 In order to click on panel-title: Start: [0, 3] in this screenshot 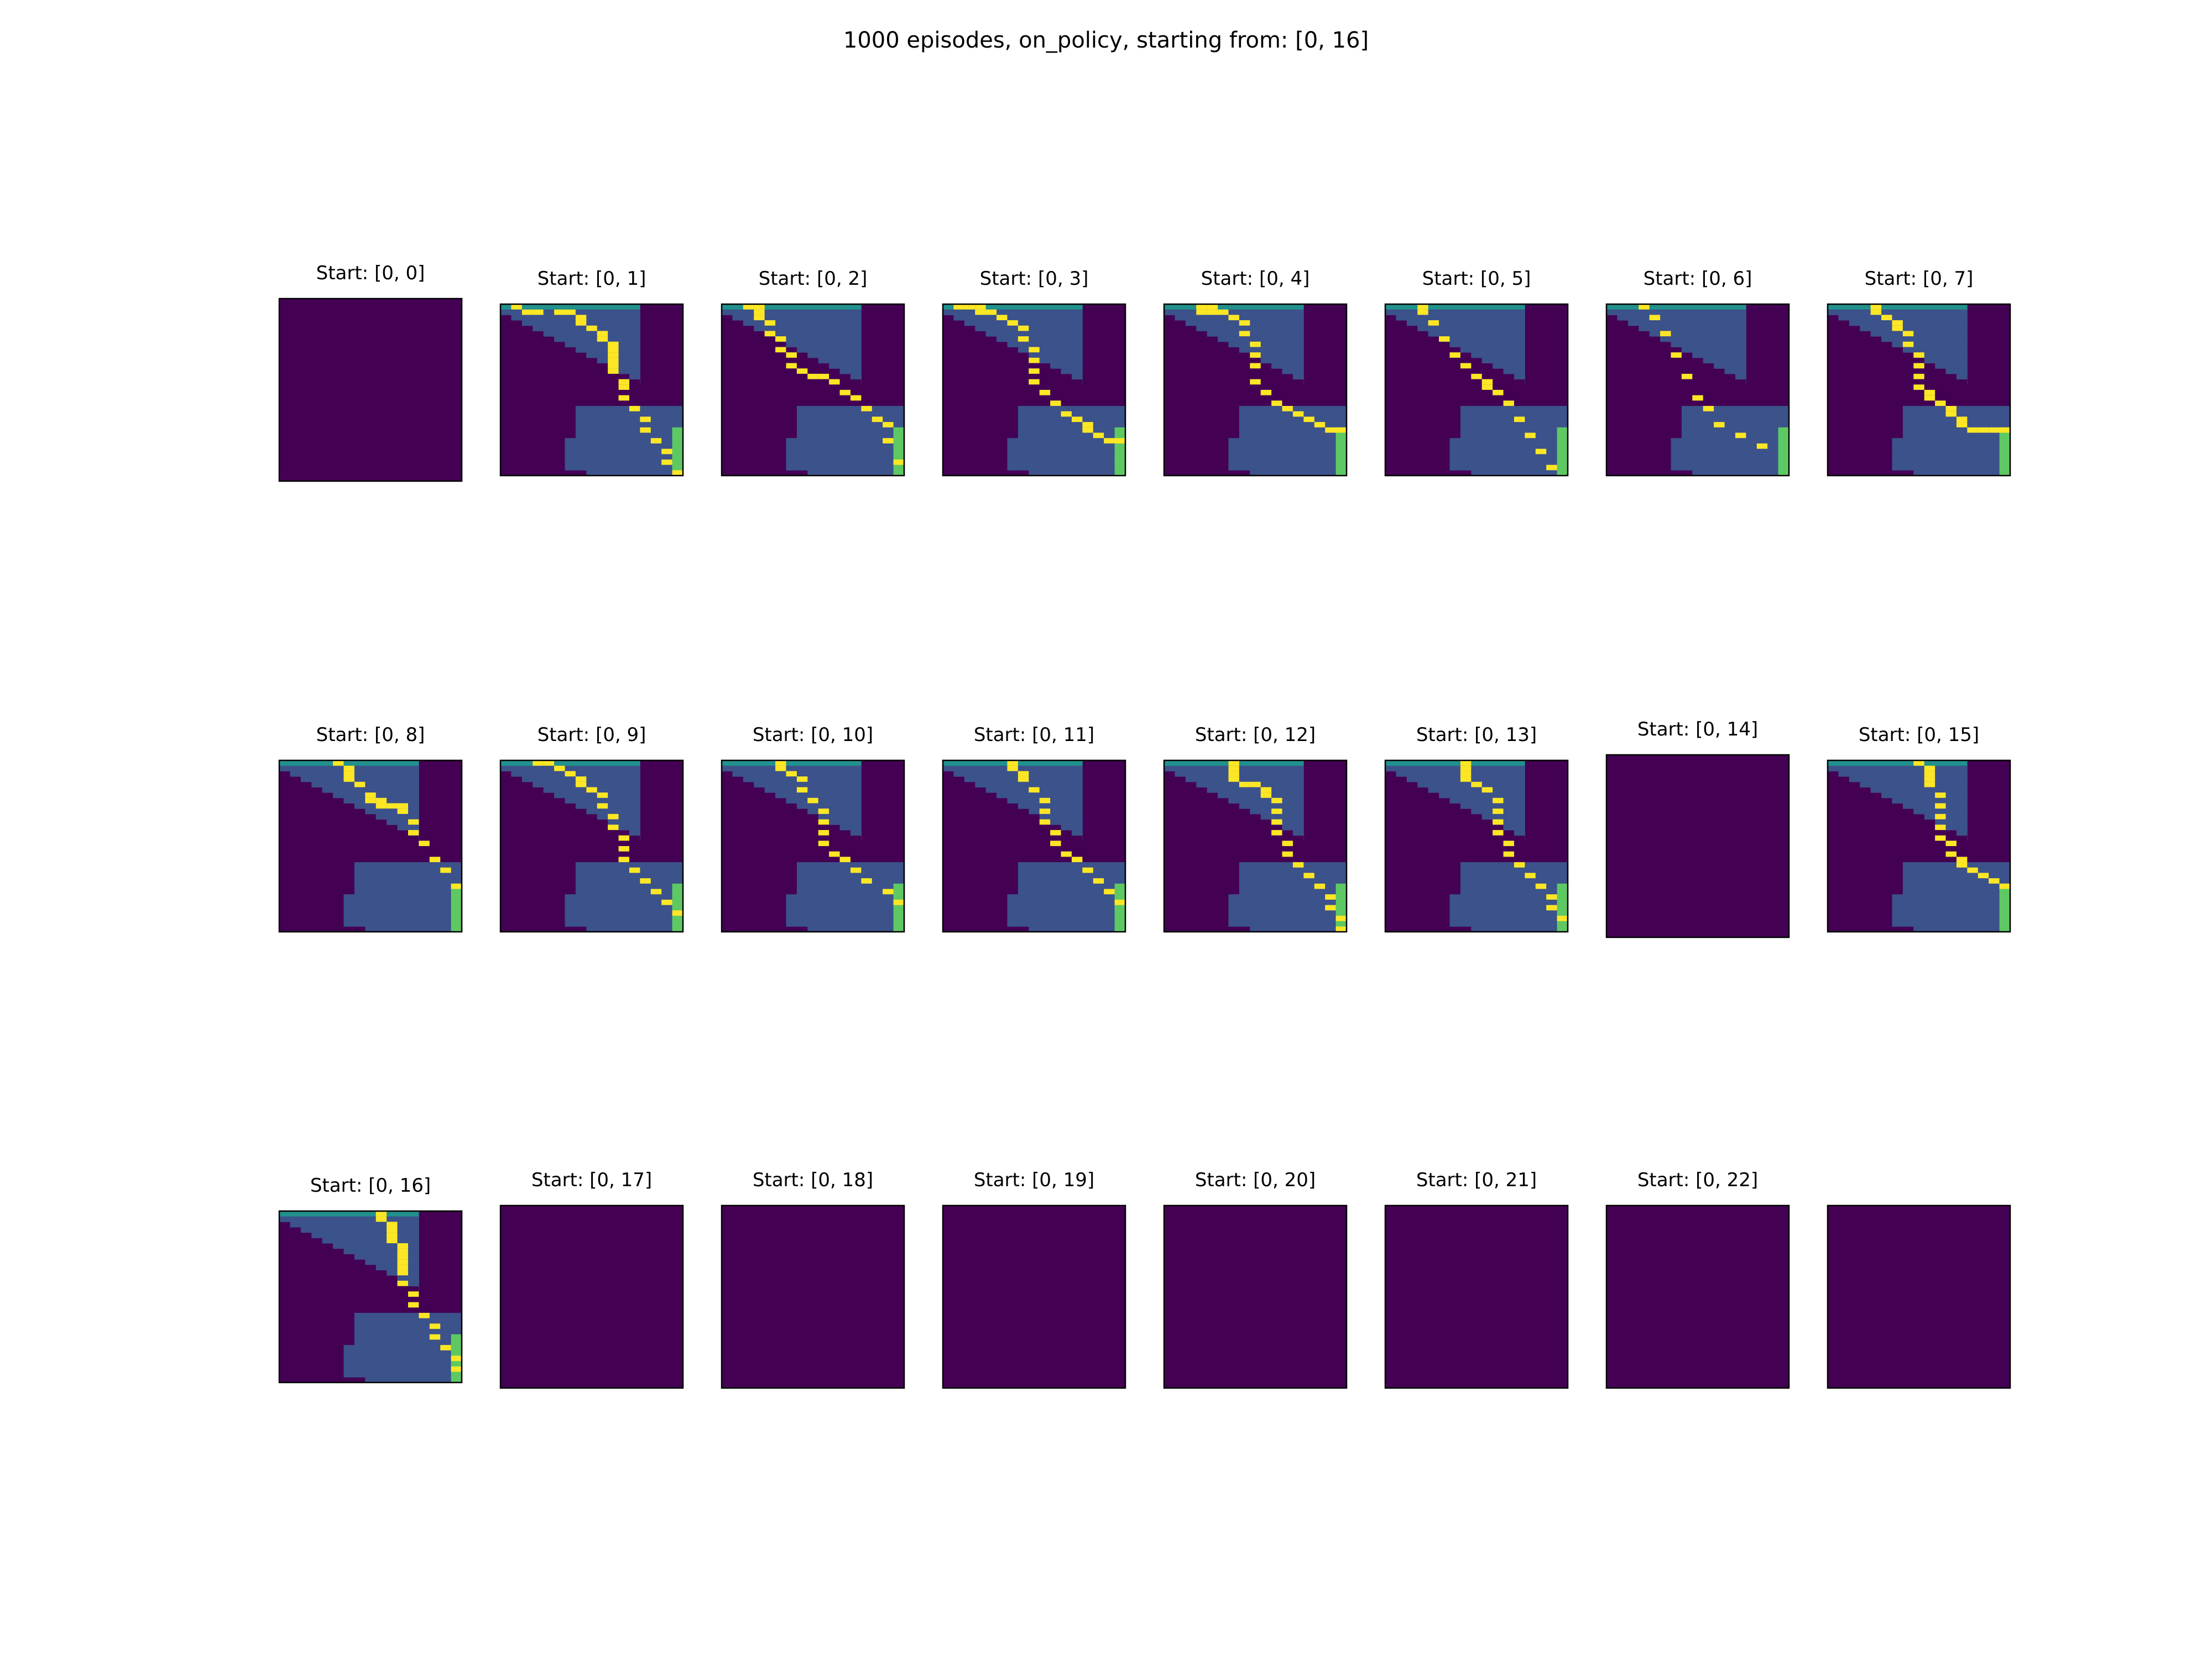, I will do `click(1035, 279)`.